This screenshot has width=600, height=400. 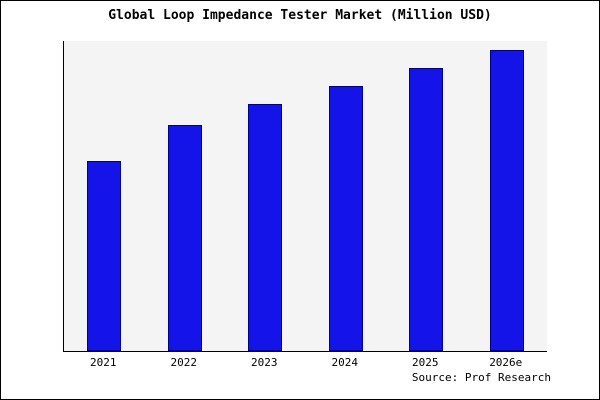 What do you see at coordinates (103, 362) in the screenshot?
I see `x-tick-label-2021: 2021` at bounding box center [103, 362].